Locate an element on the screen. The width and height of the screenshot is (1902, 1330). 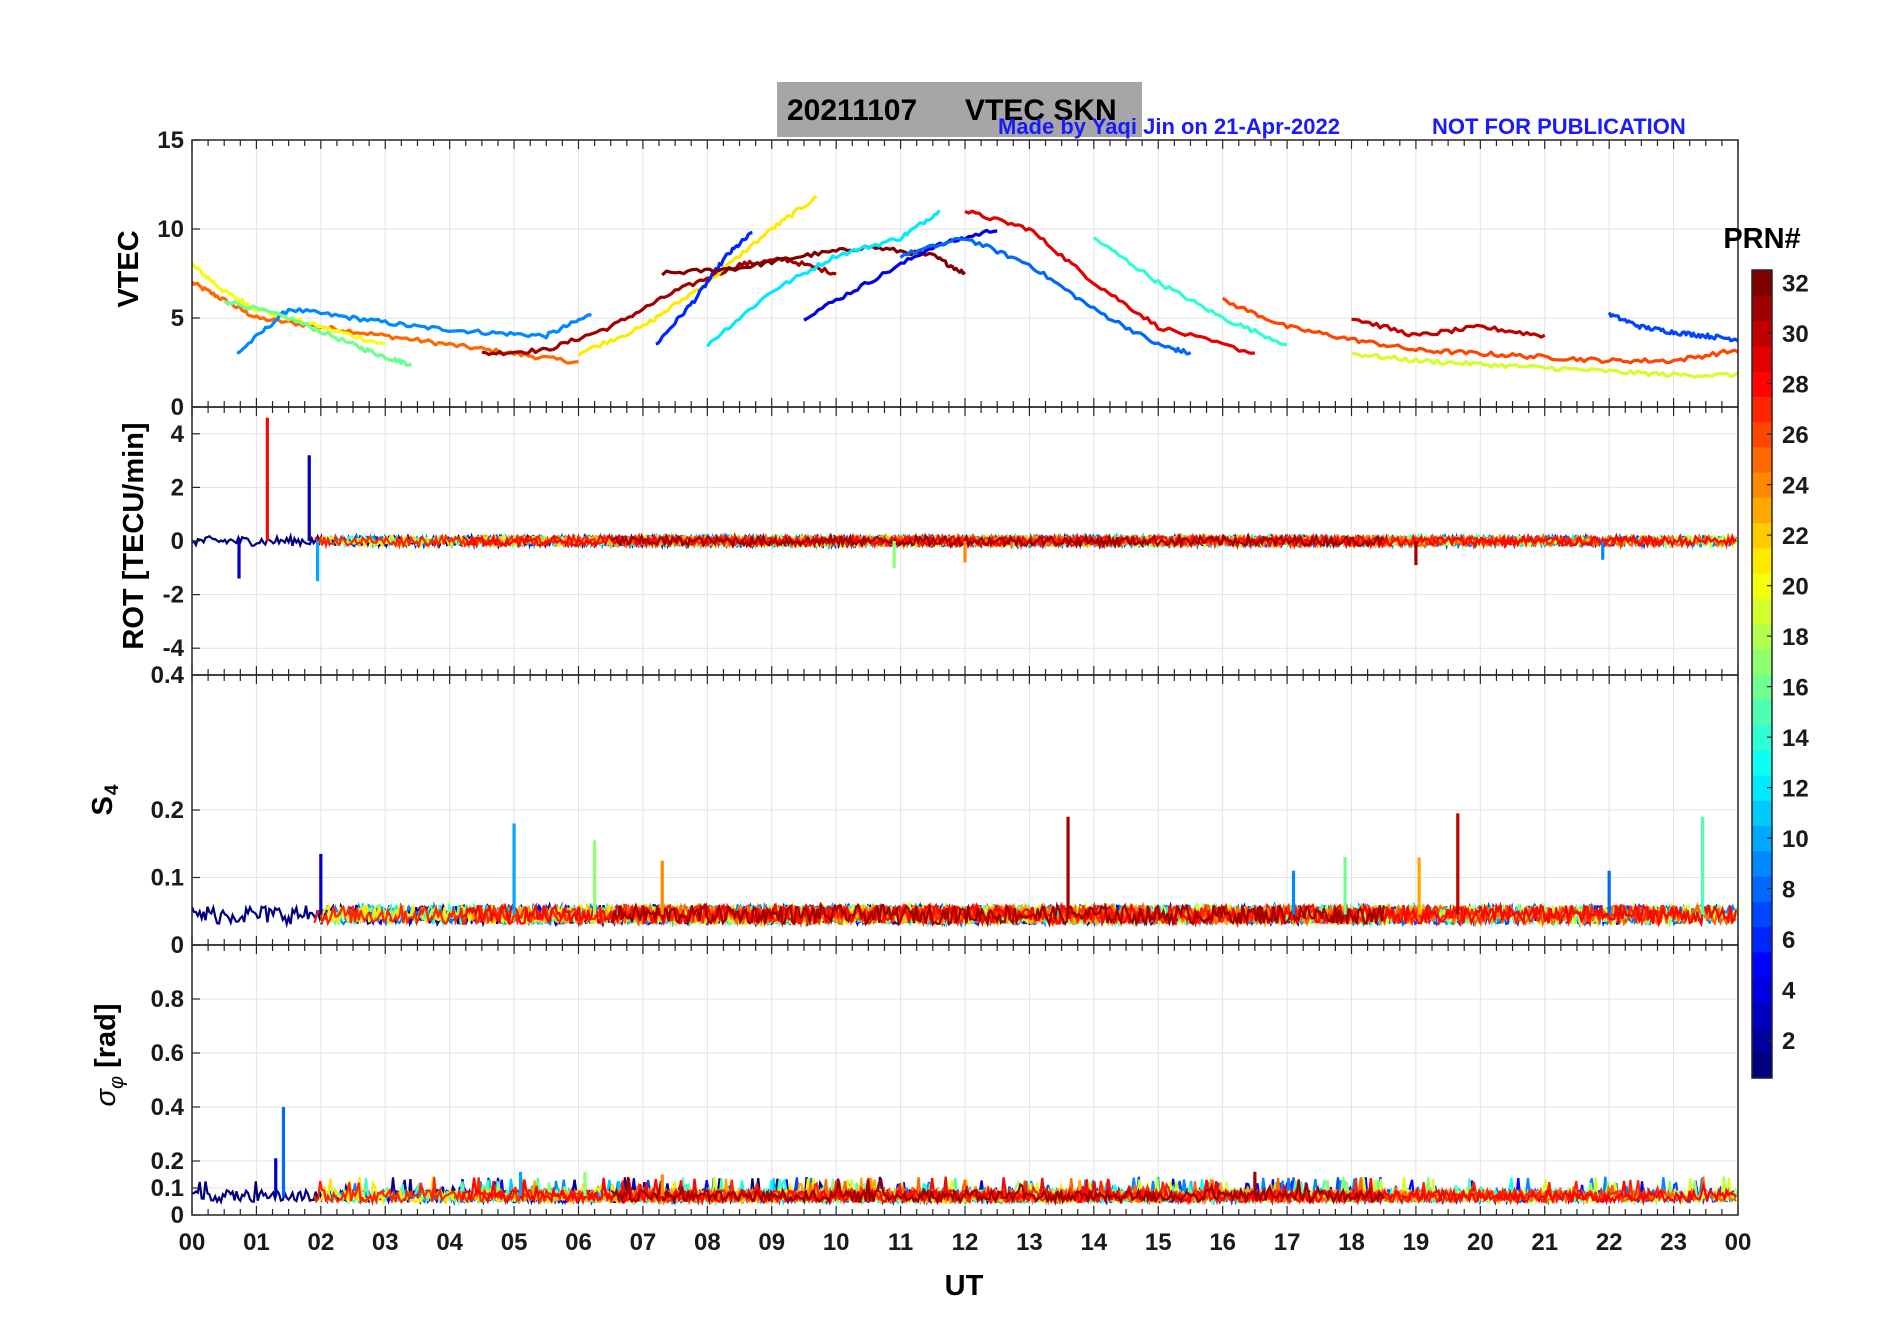
title-box is located at coordinates (959, 109).